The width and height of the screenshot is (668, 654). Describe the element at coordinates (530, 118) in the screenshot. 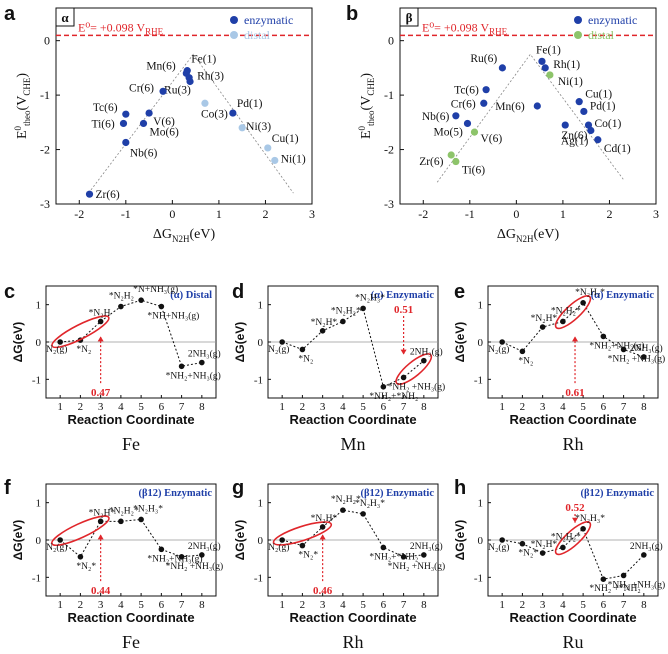

I see `volcano-guide-line` at that location.